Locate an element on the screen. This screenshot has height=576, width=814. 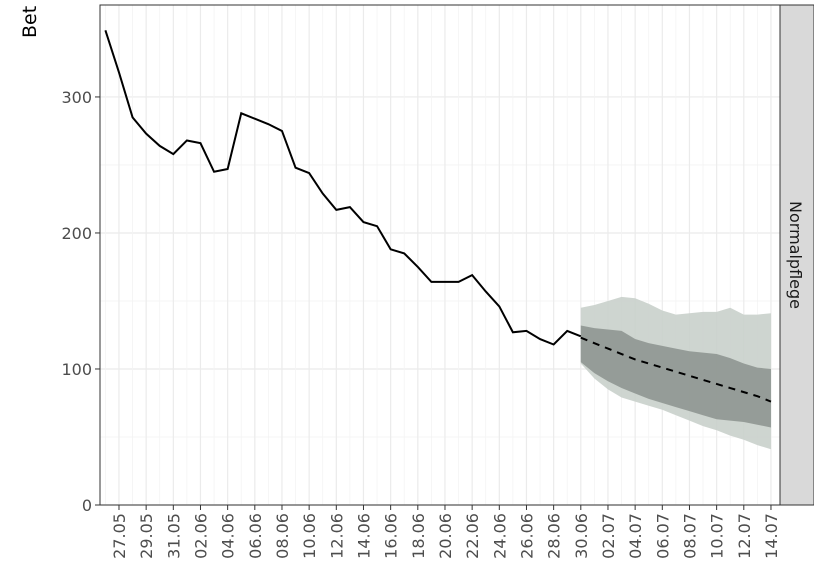
x-tick-label: 14.06 is located at coordinates (363, 536).